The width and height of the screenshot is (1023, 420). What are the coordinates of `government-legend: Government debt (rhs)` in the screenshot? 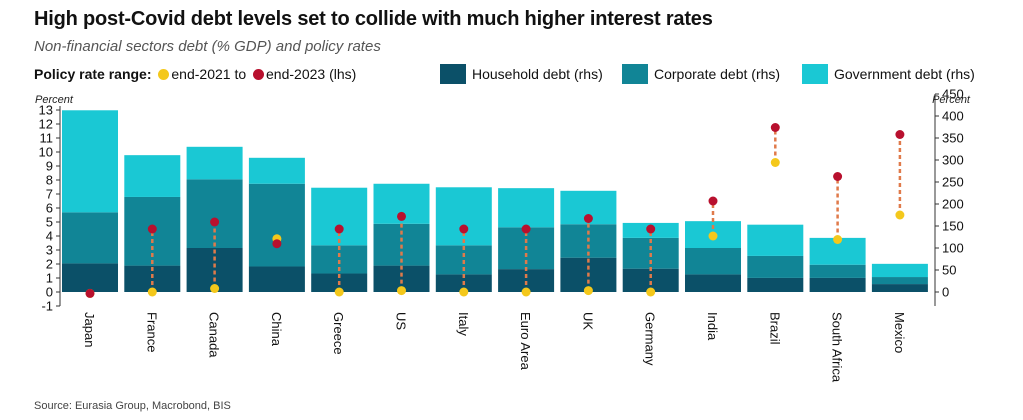 It's located at (888, 74).